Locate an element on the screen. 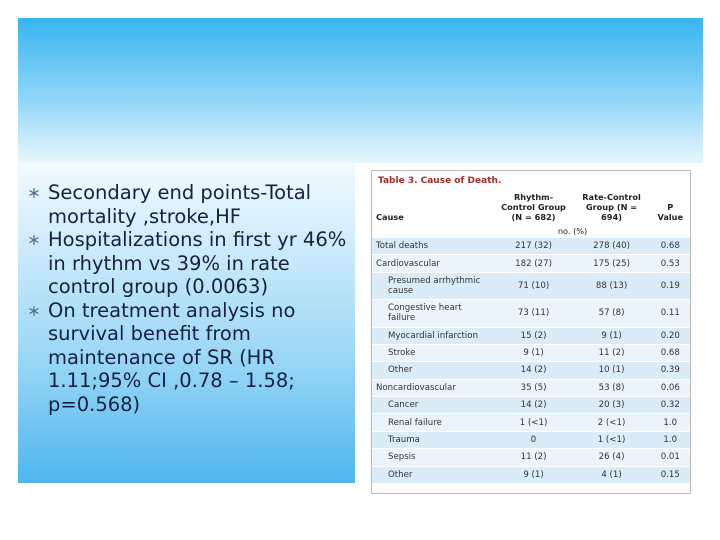 This screenshot has height=540, width=720. table-cell: Congestive heart failure is located at coordinates (433, 313).